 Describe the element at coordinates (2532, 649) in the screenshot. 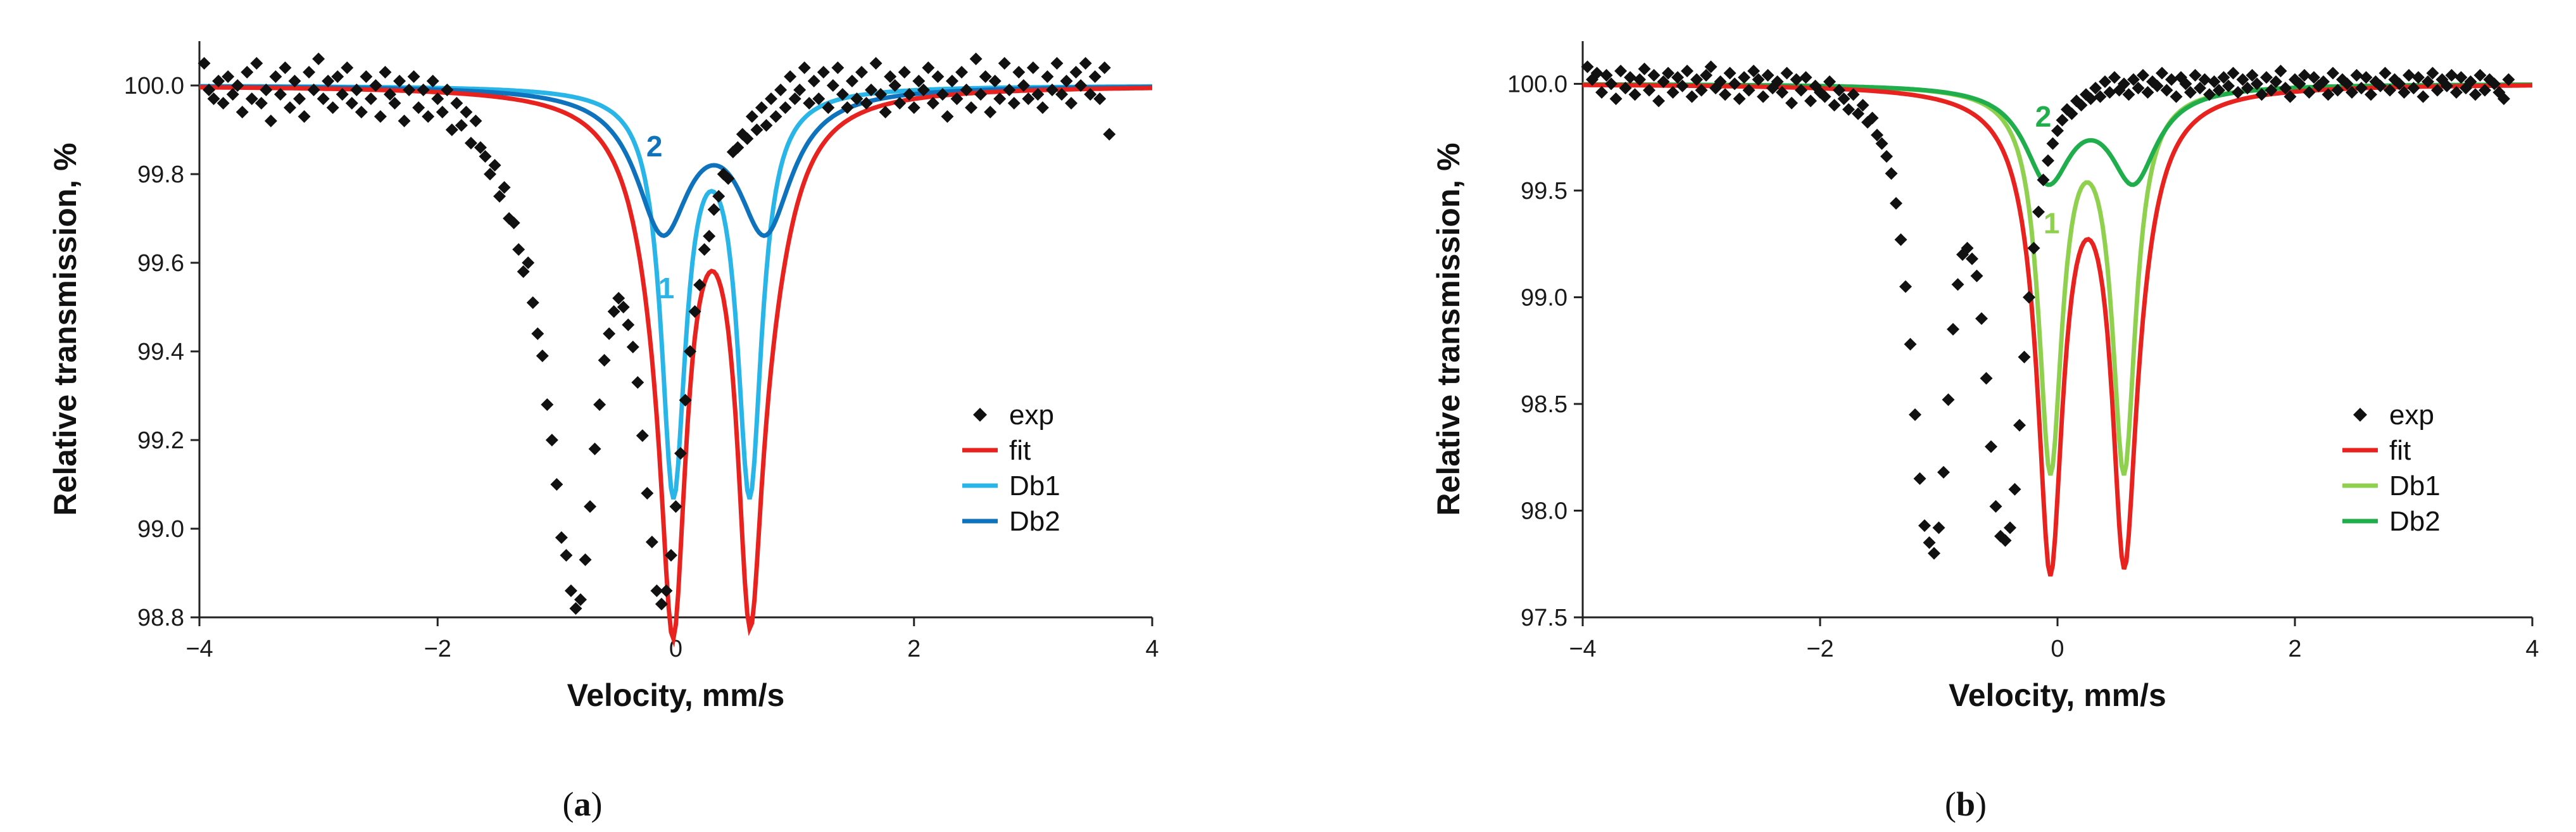

I see `panel-b-x-tick-label: 4` at that location.